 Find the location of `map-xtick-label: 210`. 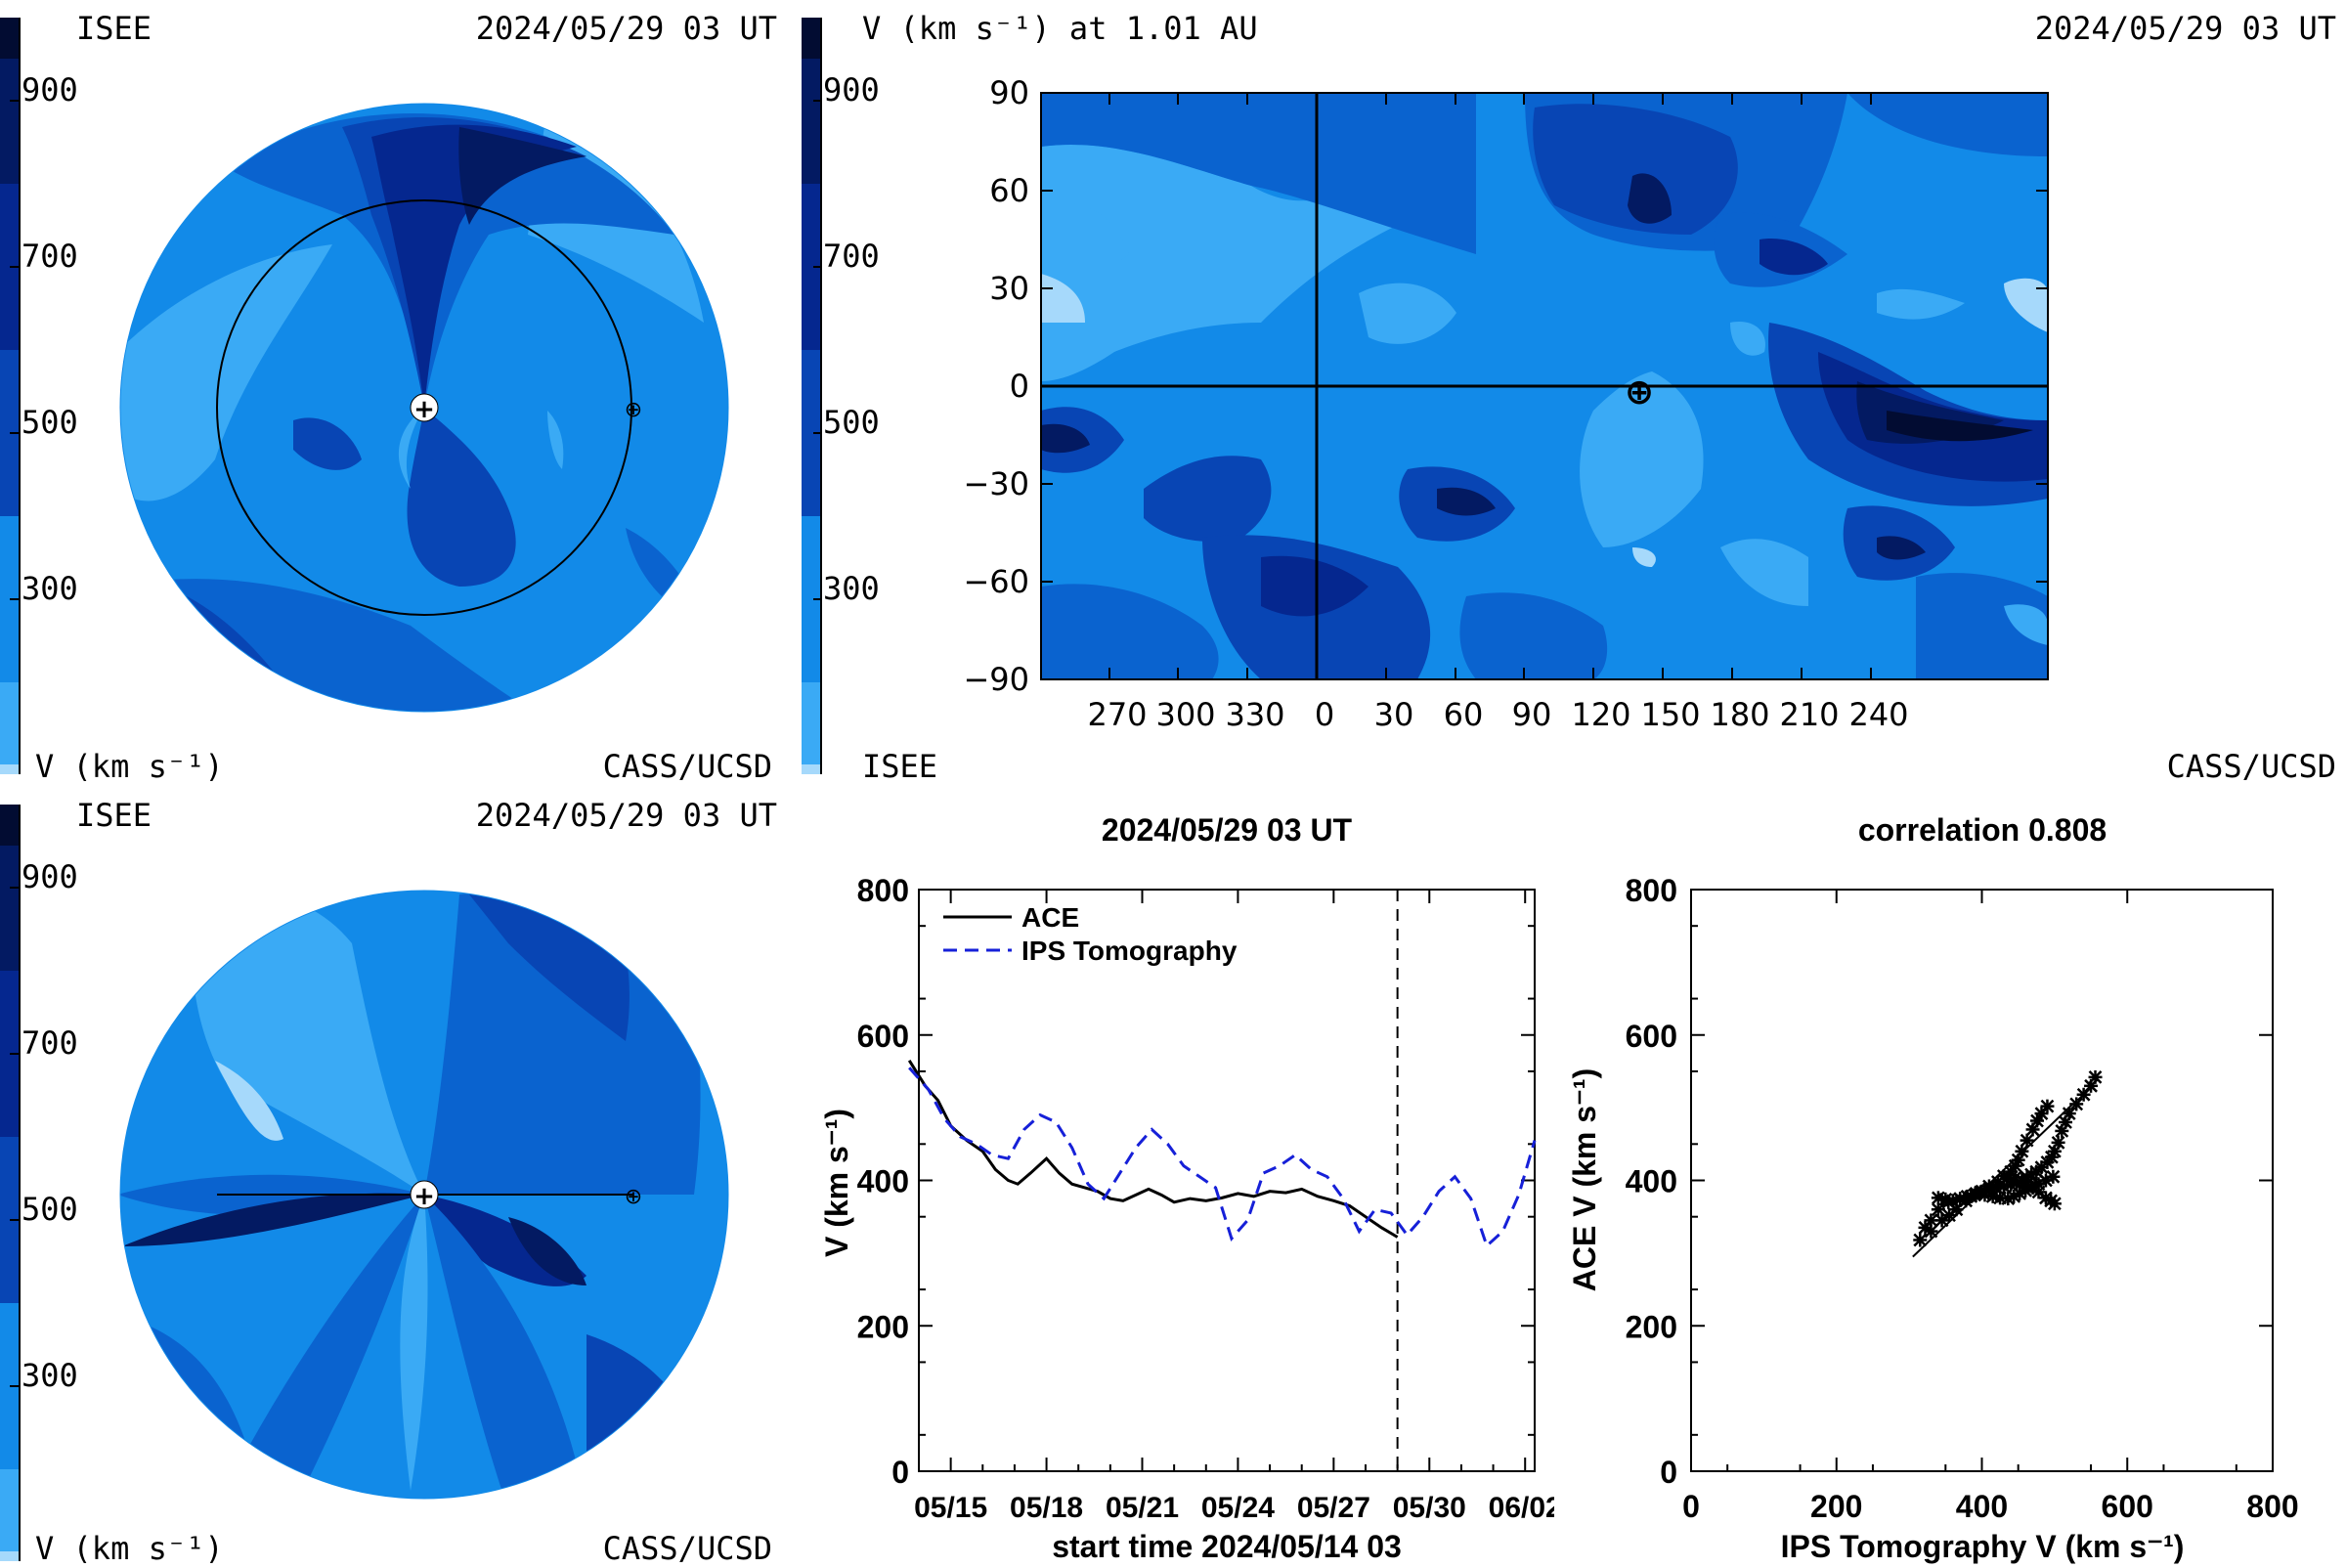

map-xtick-label: 210 is located at coordinates (1809, 715).